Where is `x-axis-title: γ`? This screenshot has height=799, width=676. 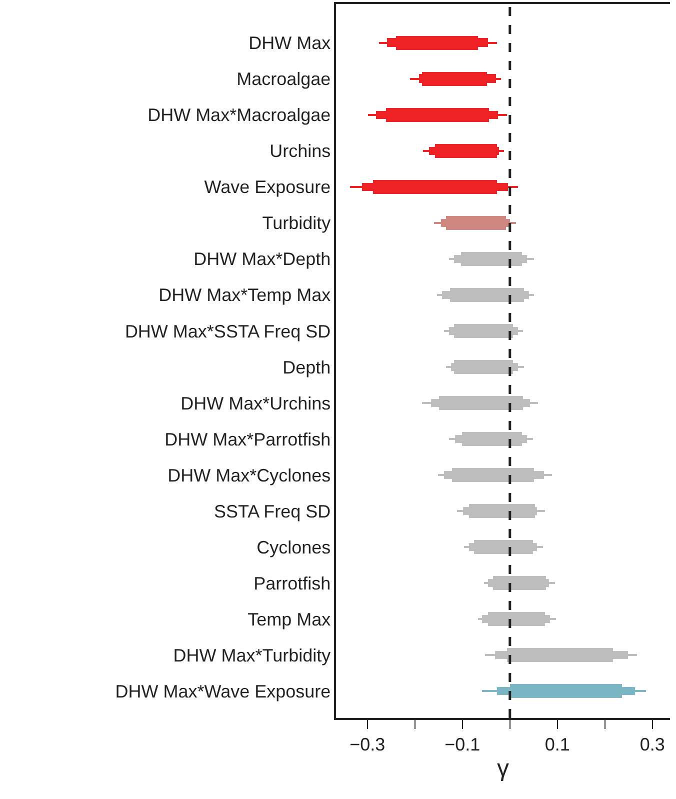
x-axis-title: γ is located at coordinates (503, 768).